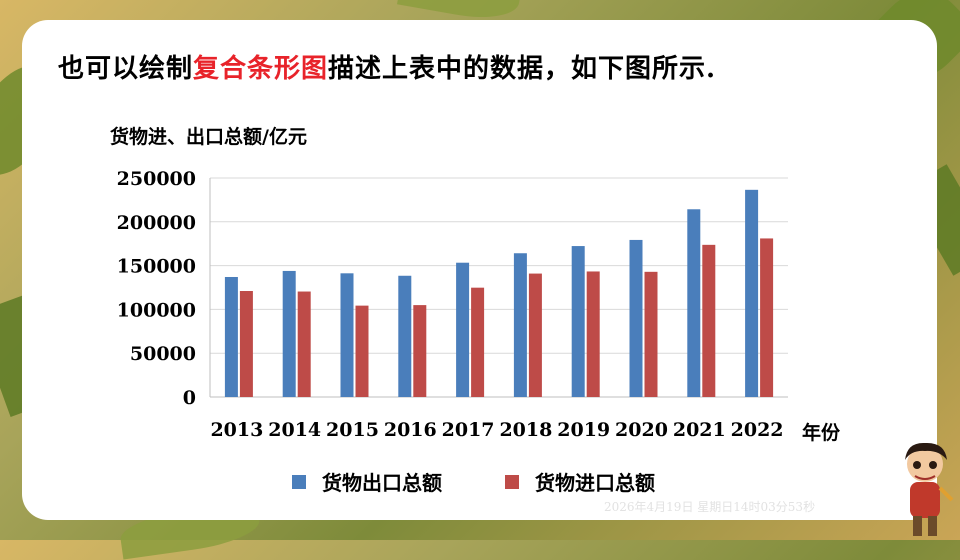 Image resolution: width=960 pixels, height=560 pixels. Describe the element at coordinates (710, 507) in the screenshot. I see `timestamp-watermark: 2026年4月19日 星期日14时03分53秒` at that location.